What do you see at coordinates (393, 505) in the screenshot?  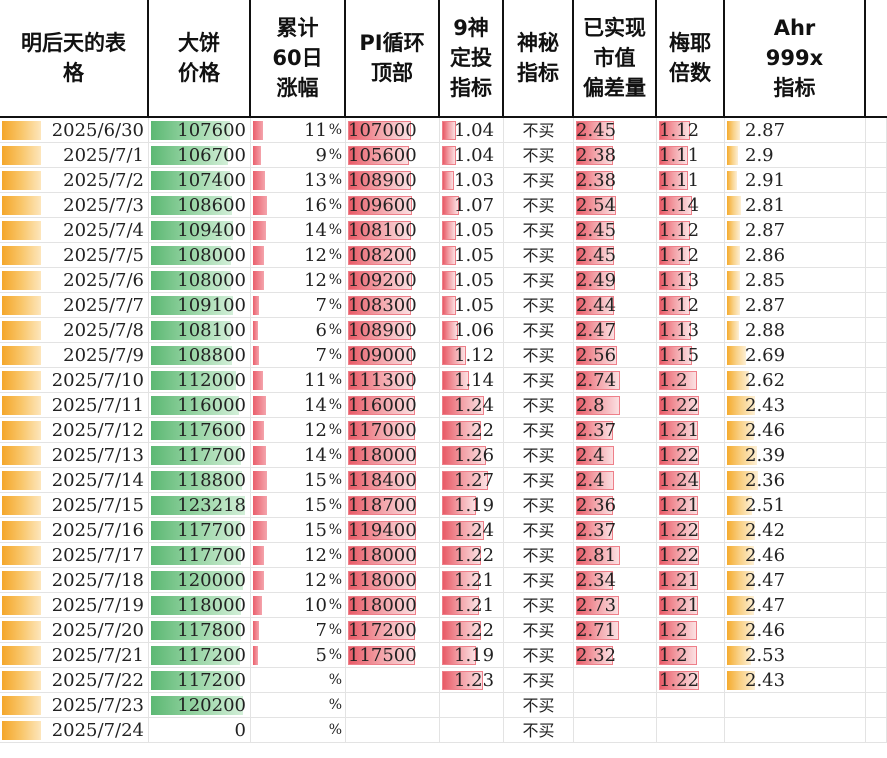 I see `pi-cell: 118700` at bounding box center [393, 505].